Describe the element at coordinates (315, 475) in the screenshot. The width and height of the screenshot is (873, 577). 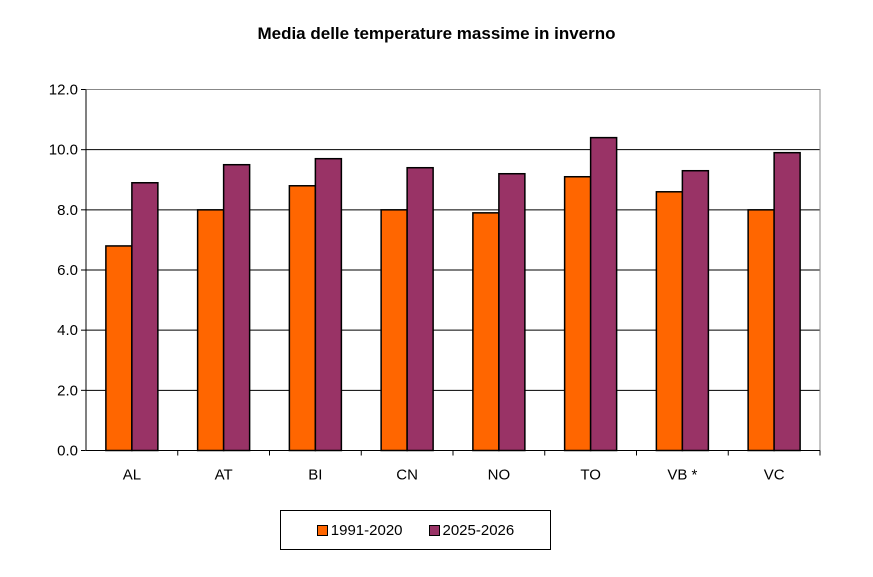
I see `x-tick-label: BI` at that location.